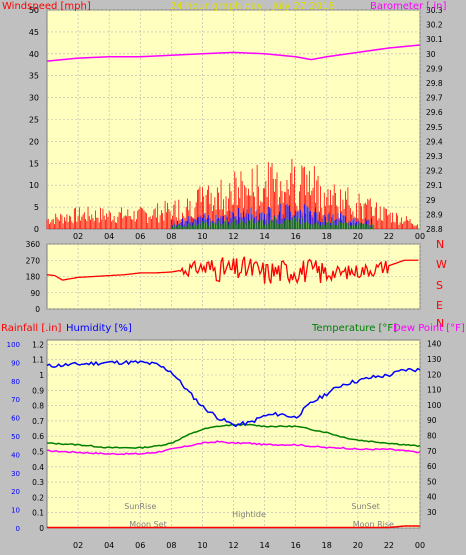 This screenshot has height=555, width=466. Describe the element at coordinates (434, 344) in the screenshot. I see `temperature-tick-label: 140` at that location.